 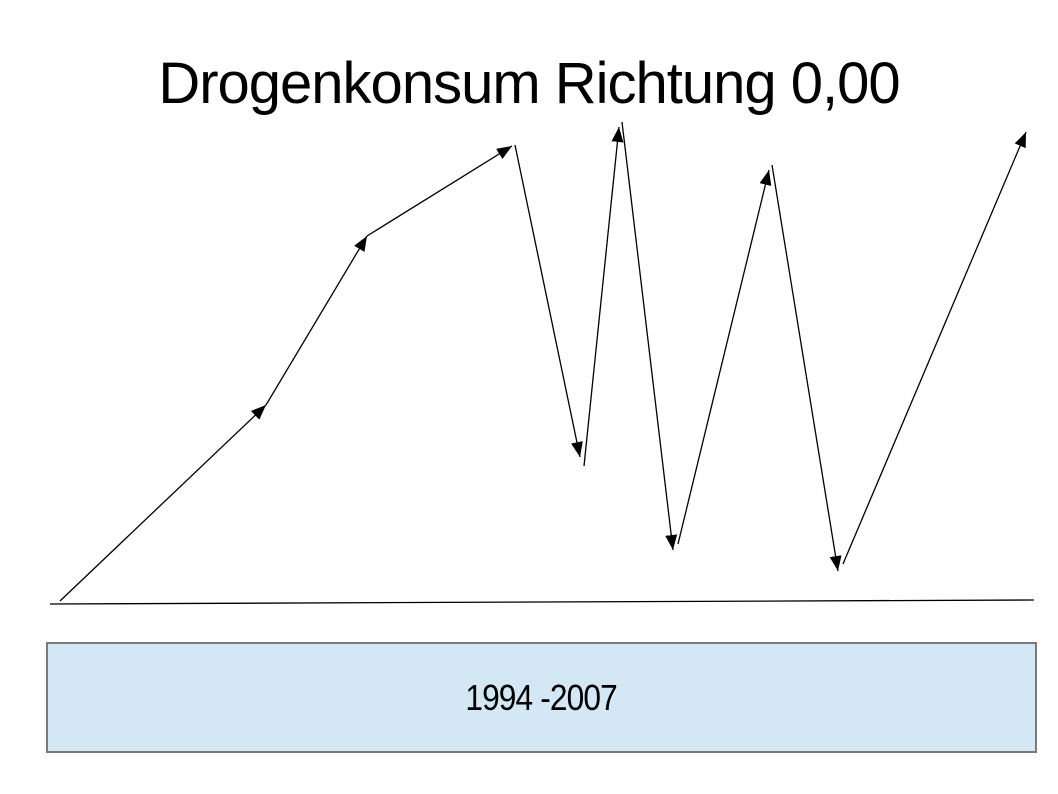 I want to click on year-range-label: 1994 -2007, so click(x=541, y=697).